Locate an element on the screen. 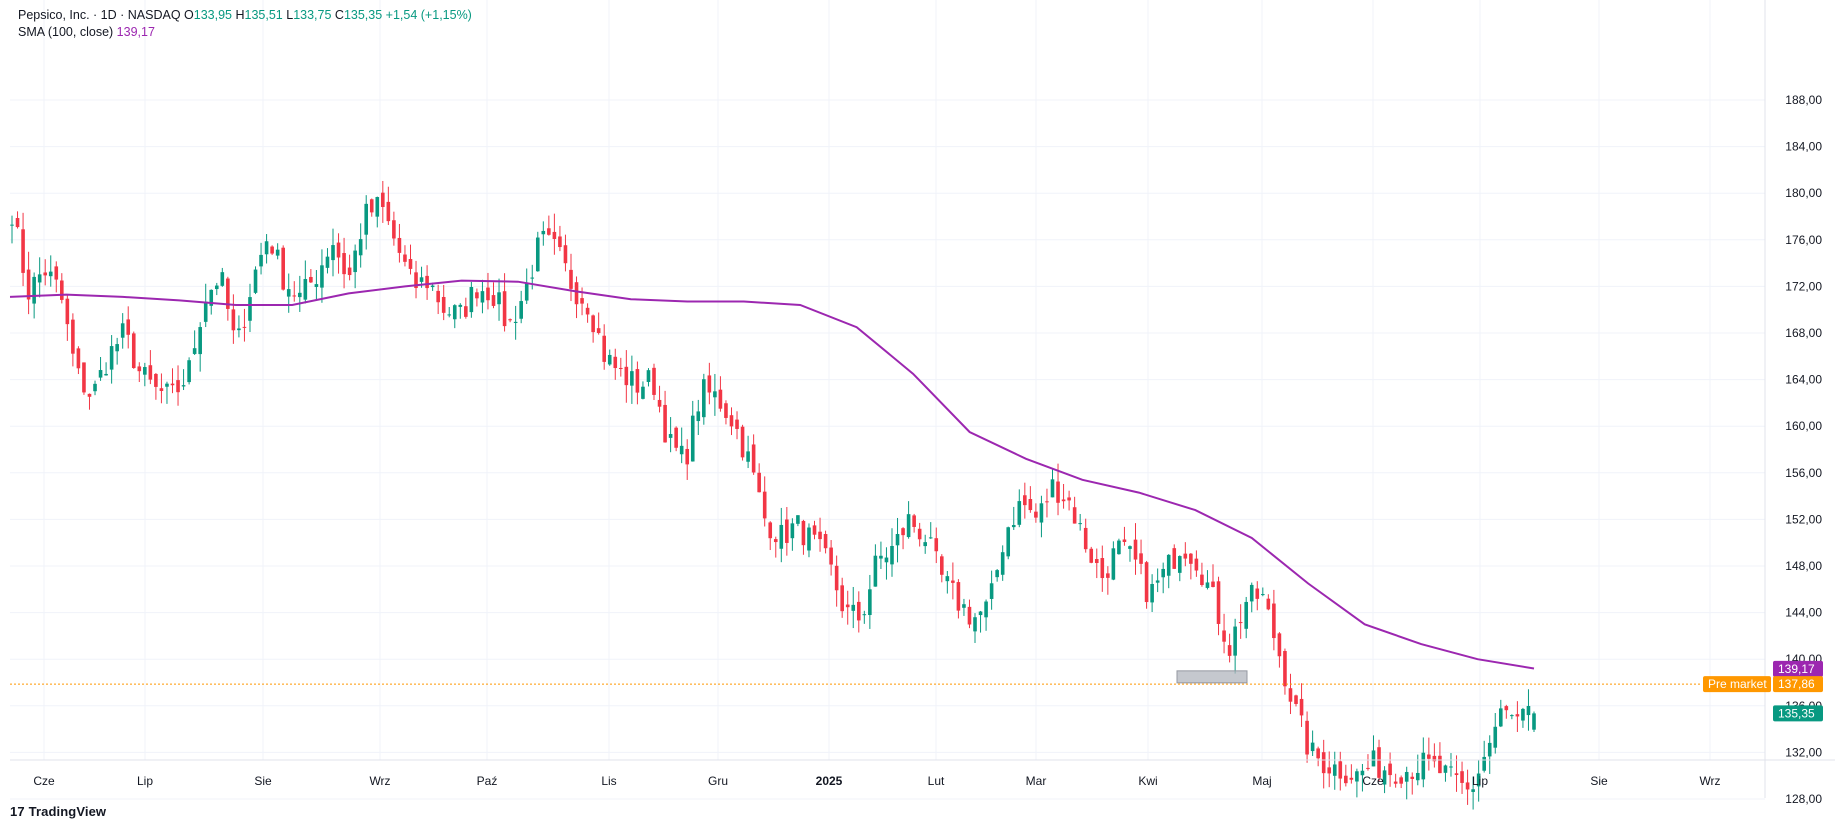 This screenshot has width=1835, height=830. tradingview-logo: 17 TradingView is located at coordinates (58, 811).